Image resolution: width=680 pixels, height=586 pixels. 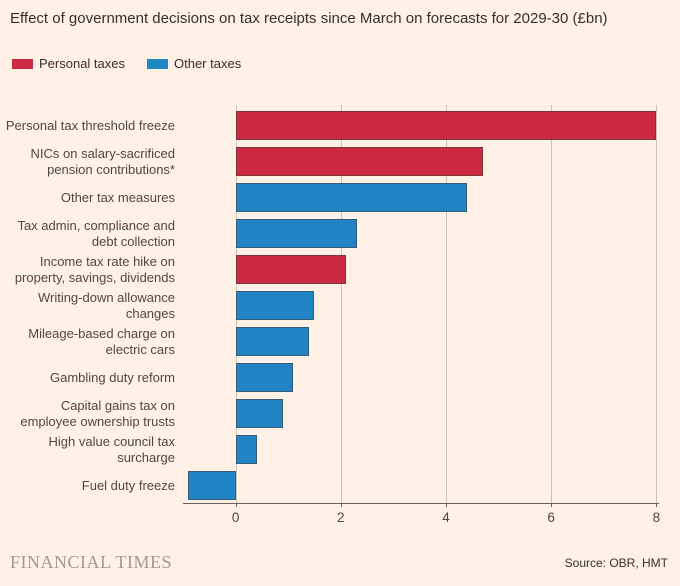 I want to click on legend-label-personal-taxes: Personal taxes, so click(x=82, y=63).